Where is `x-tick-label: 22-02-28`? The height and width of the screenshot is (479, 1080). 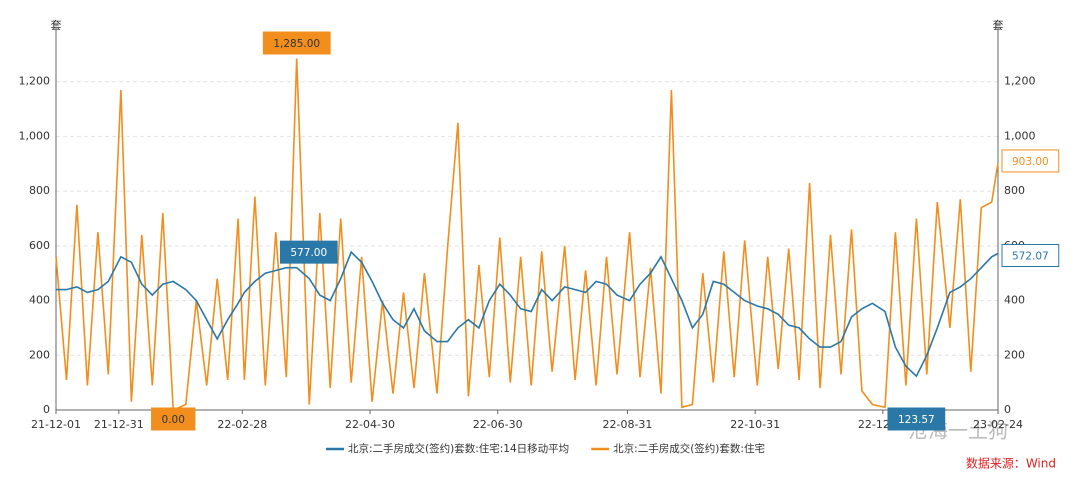
x-tick-label: 22-02-28 is located at coordinates (242, 424).